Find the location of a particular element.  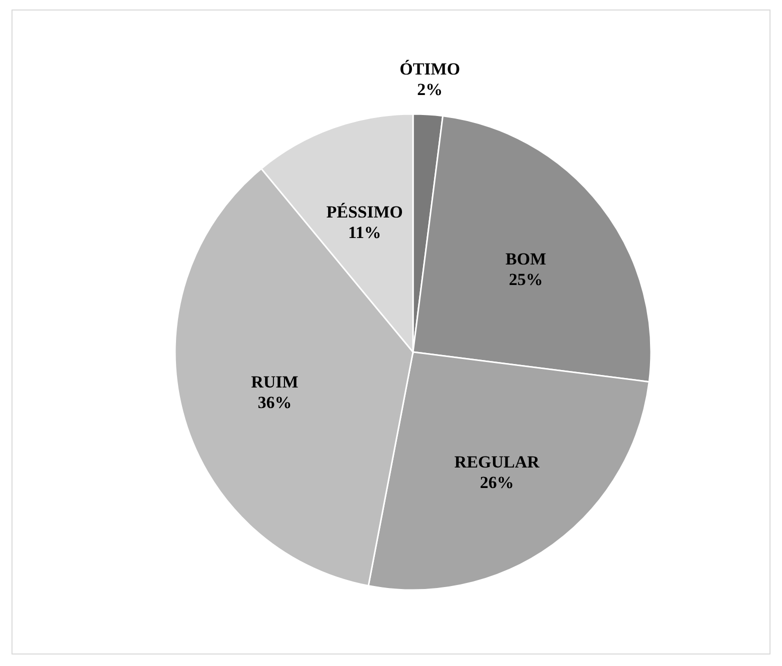

slice-label: REGULAR is located at coordinates (497, 462).